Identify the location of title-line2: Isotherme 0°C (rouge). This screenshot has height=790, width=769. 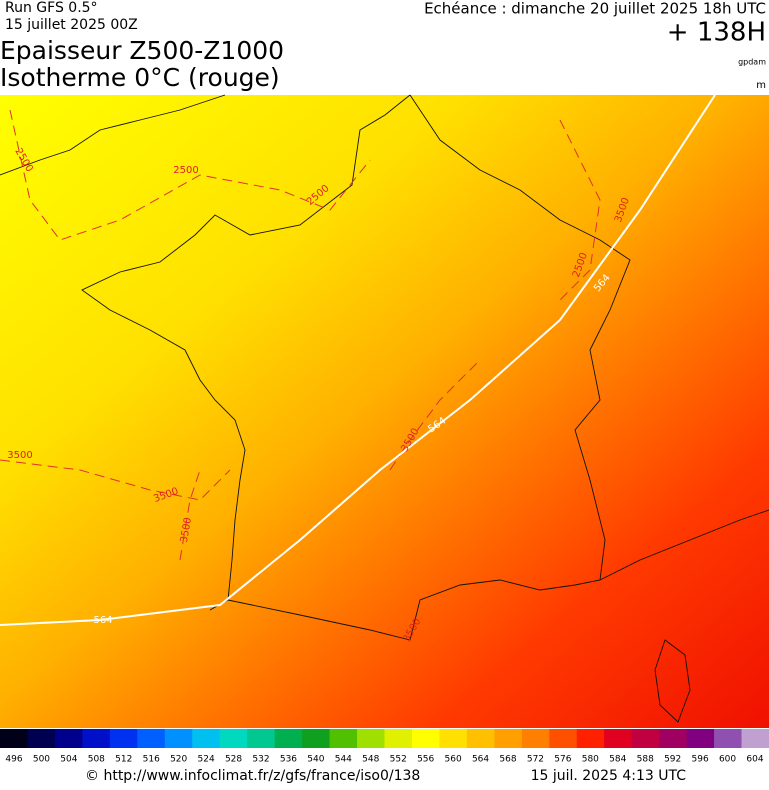
(140, 77).